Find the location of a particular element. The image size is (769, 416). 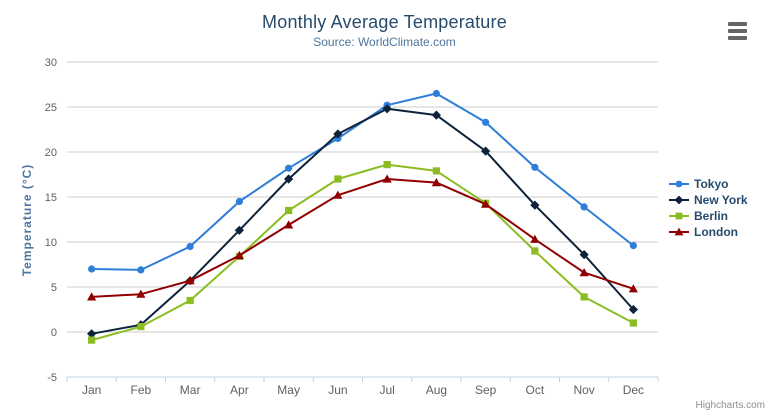

legend-symbol-berlin is located at coordinates (679, 216).